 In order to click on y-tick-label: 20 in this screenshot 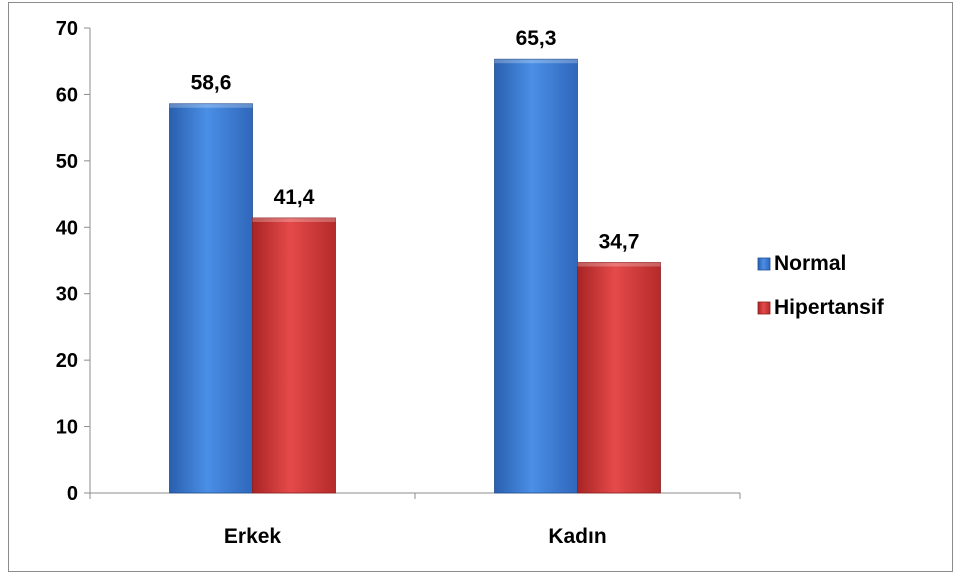, I will do `click(67, 361)`.